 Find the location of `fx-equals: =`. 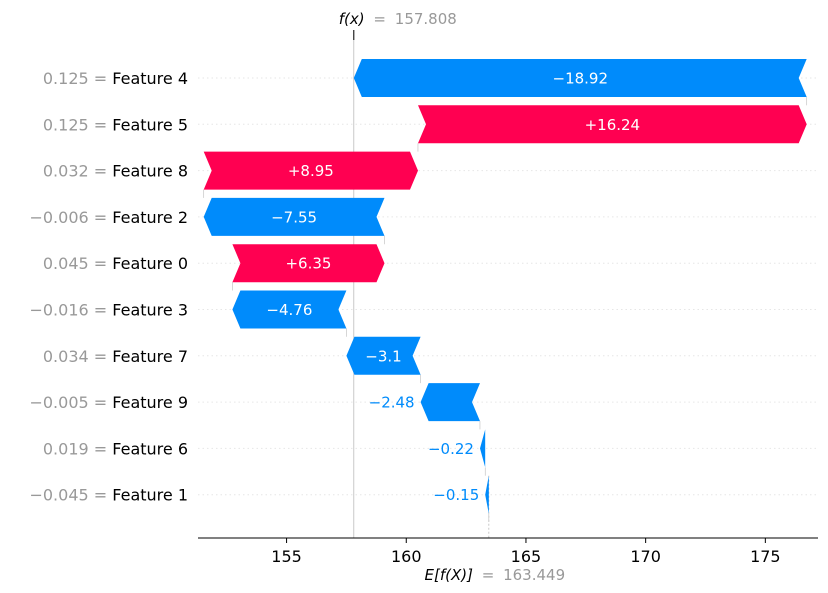

fx-equals: = is located at coordinates (379, 19).